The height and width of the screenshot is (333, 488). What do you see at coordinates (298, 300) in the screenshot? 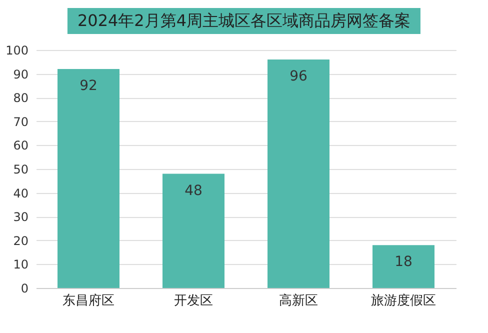
I see `x-tick-label: 高新区` at bounding box center [298, 300].